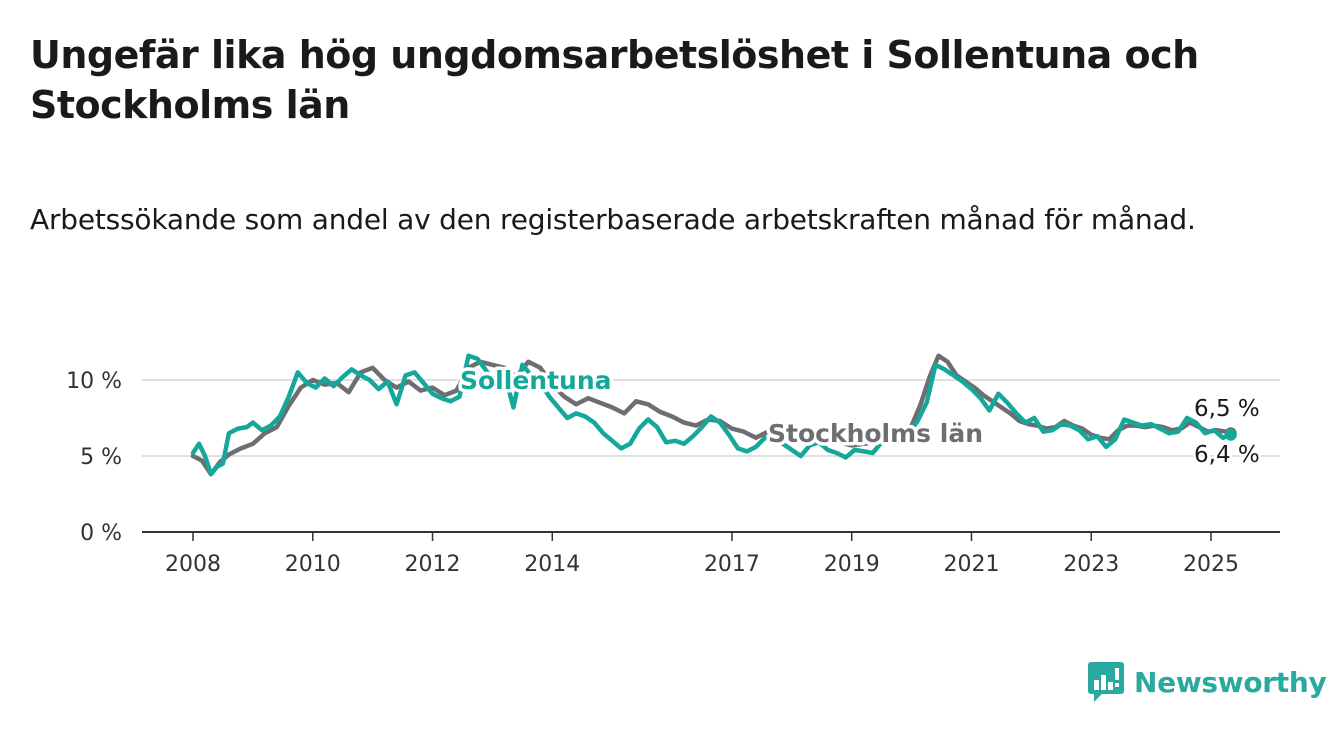  Describe the element at coordinates (1230, 434) in the screenshot. I see `end-point-sollentuna` at that location.